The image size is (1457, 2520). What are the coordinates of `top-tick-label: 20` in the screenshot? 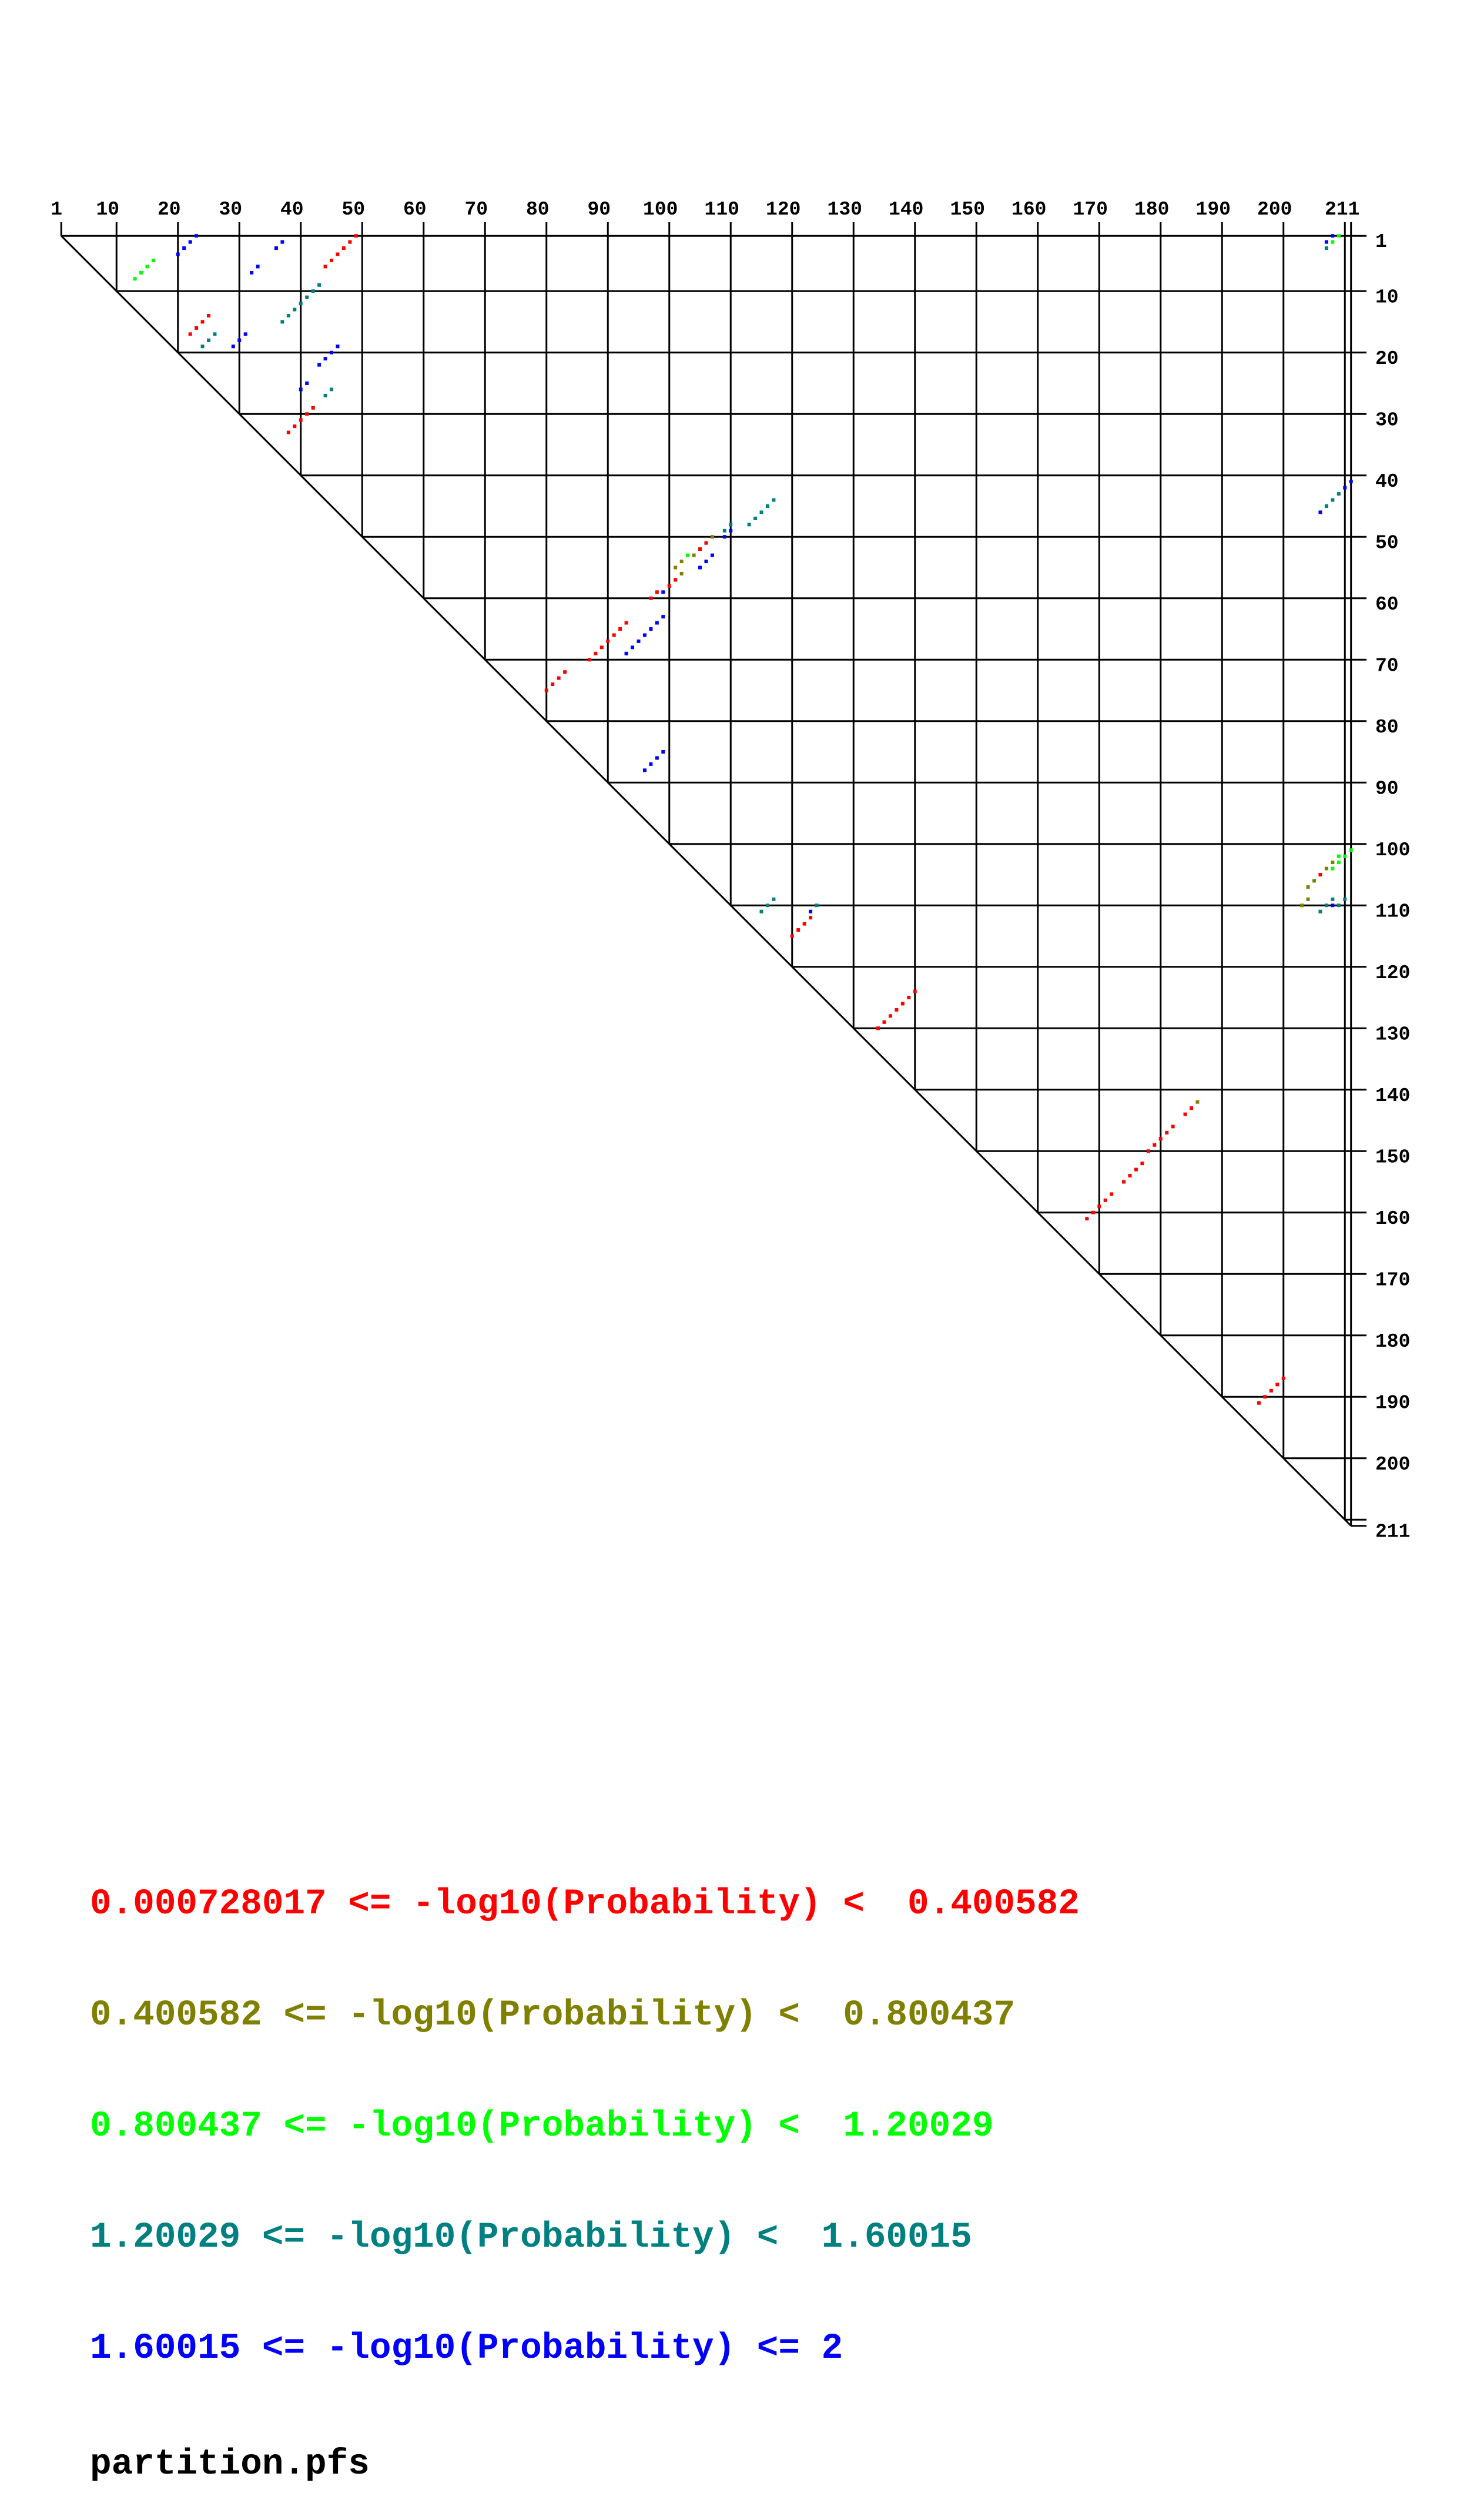 It's located at (169, 209).